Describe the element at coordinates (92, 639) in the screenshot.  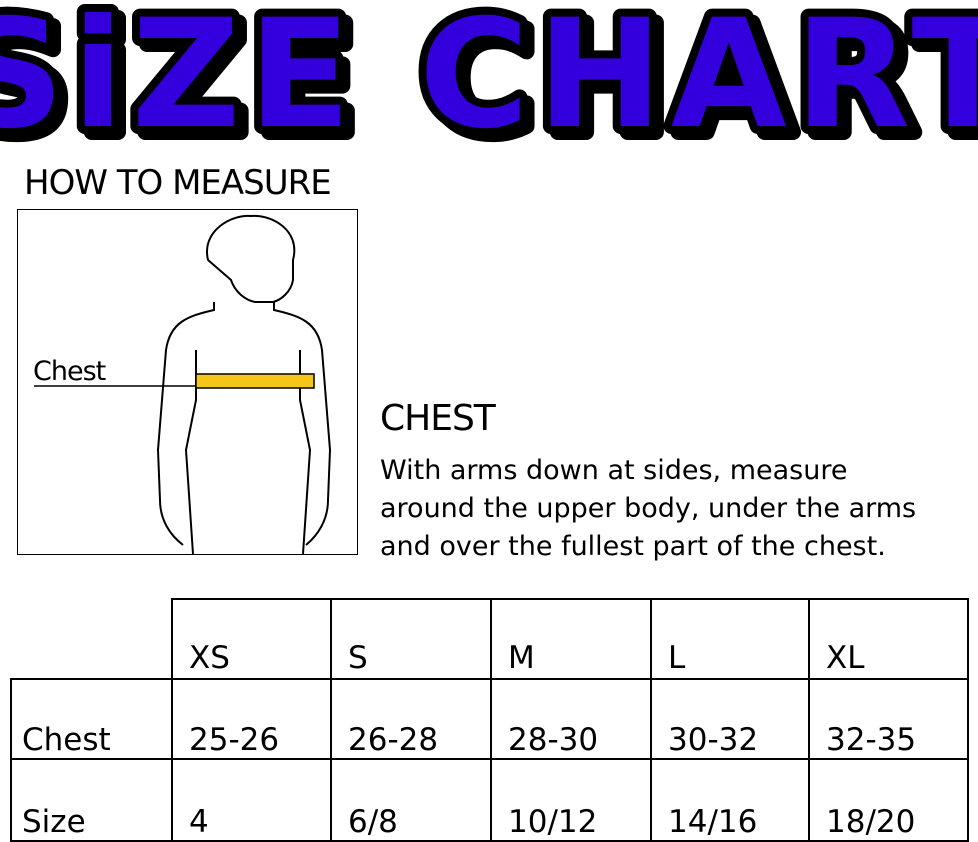
I see `blank-corner-cell` at that location.